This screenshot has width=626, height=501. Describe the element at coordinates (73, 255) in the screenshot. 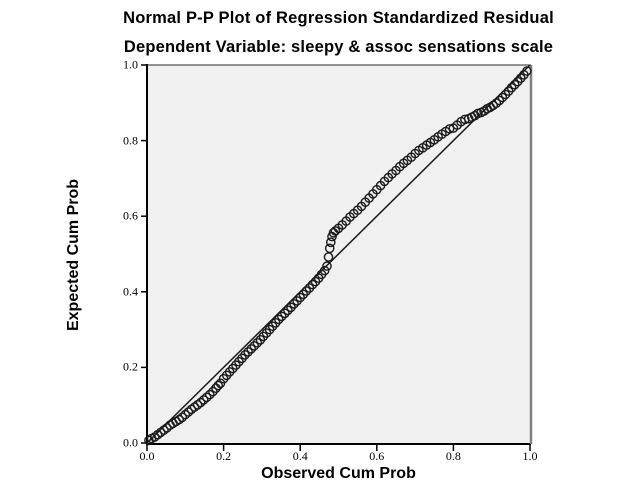

I see `y-axis-label: Expected Cum Prob` at that location.